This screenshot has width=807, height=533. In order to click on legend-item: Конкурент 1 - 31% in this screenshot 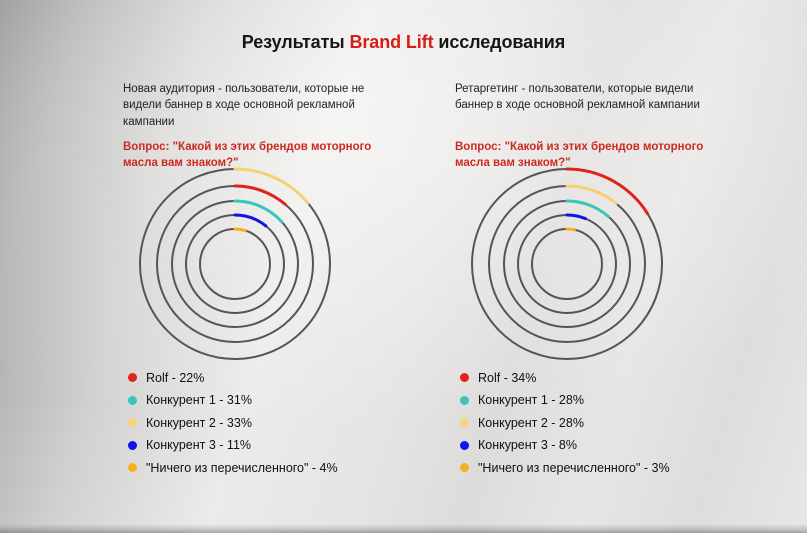, I will do `click(233, 400)`.